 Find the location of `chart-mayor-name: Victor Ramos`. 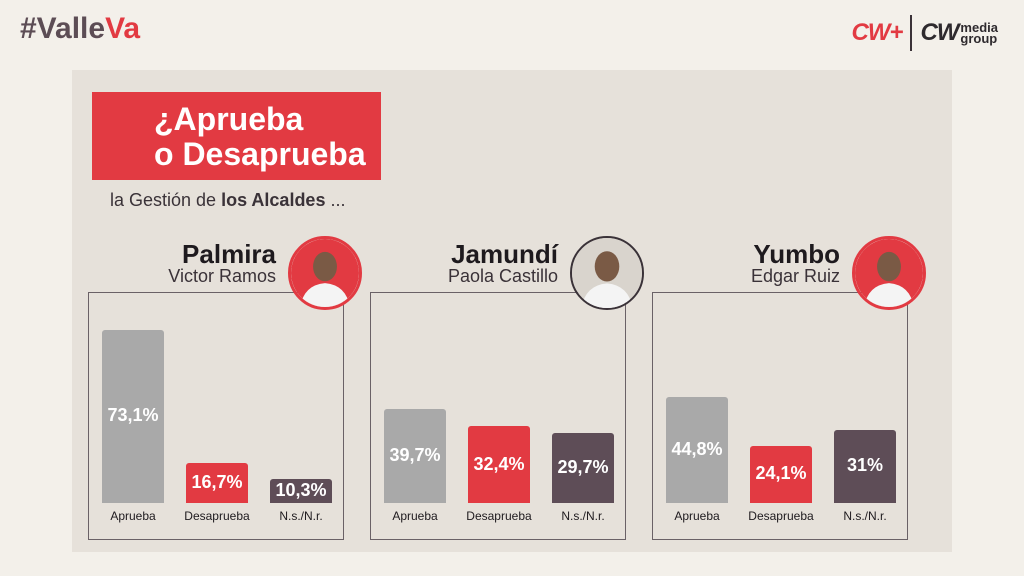

chart-mayor-name: Victor Ramos is located at coordinates (222, 276).